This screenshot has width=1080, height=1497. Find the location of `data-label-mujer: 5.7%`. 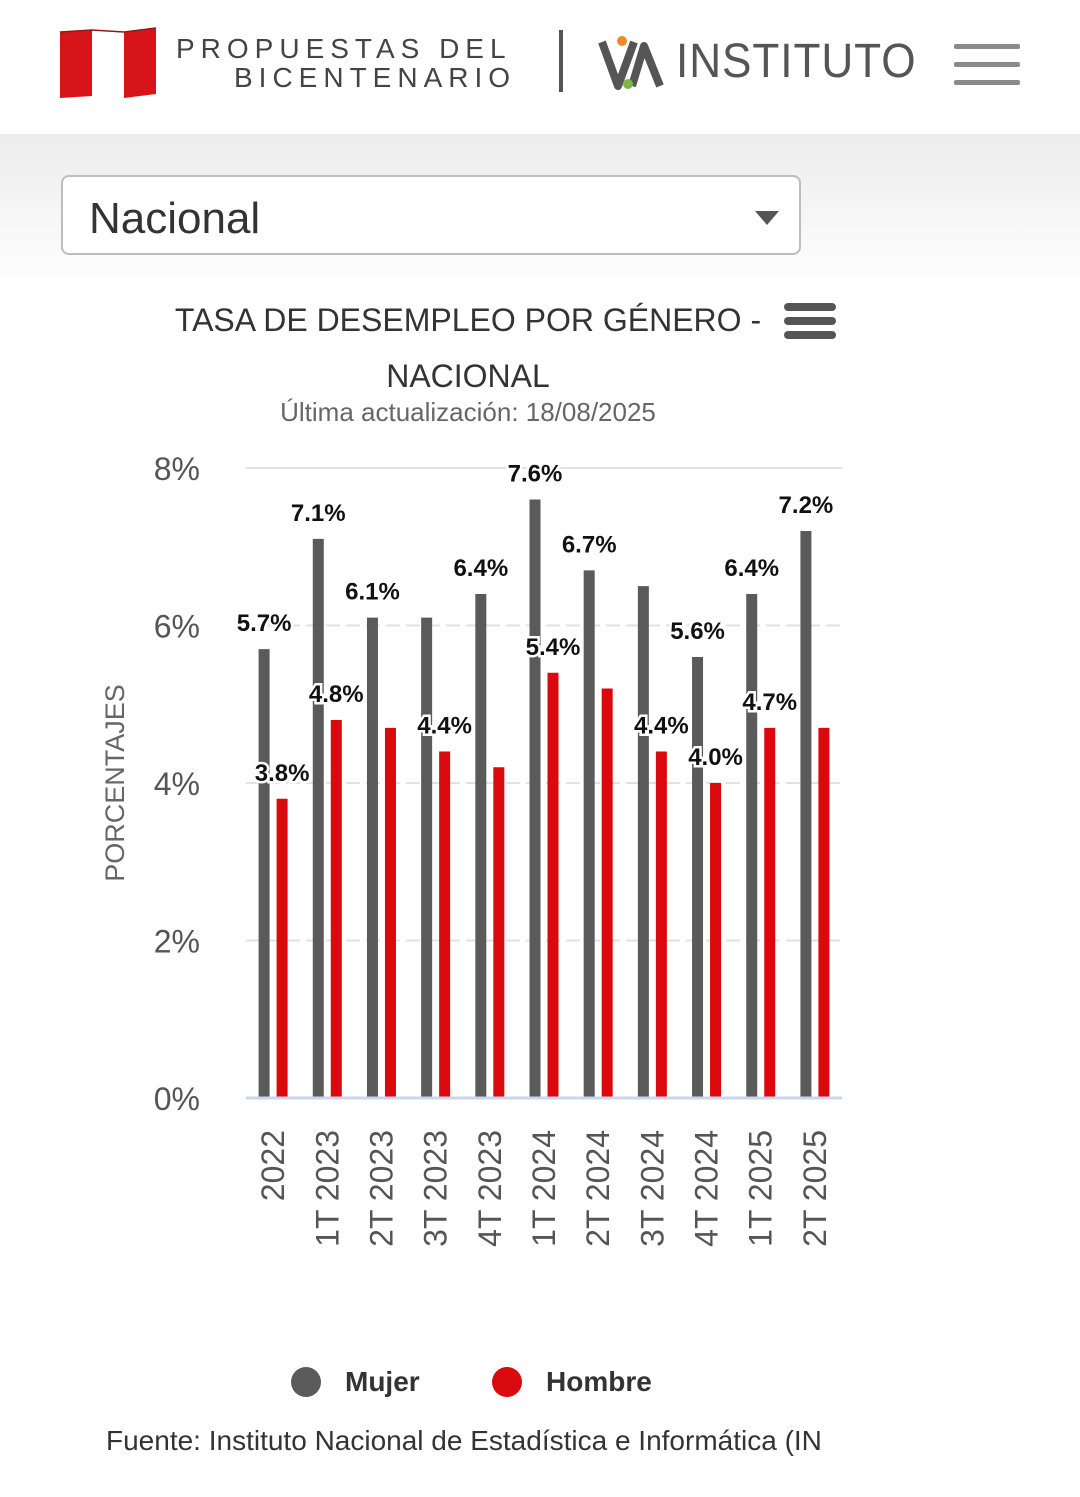

data-label-mujer: 5.7% is located at coordinates (264, 623).